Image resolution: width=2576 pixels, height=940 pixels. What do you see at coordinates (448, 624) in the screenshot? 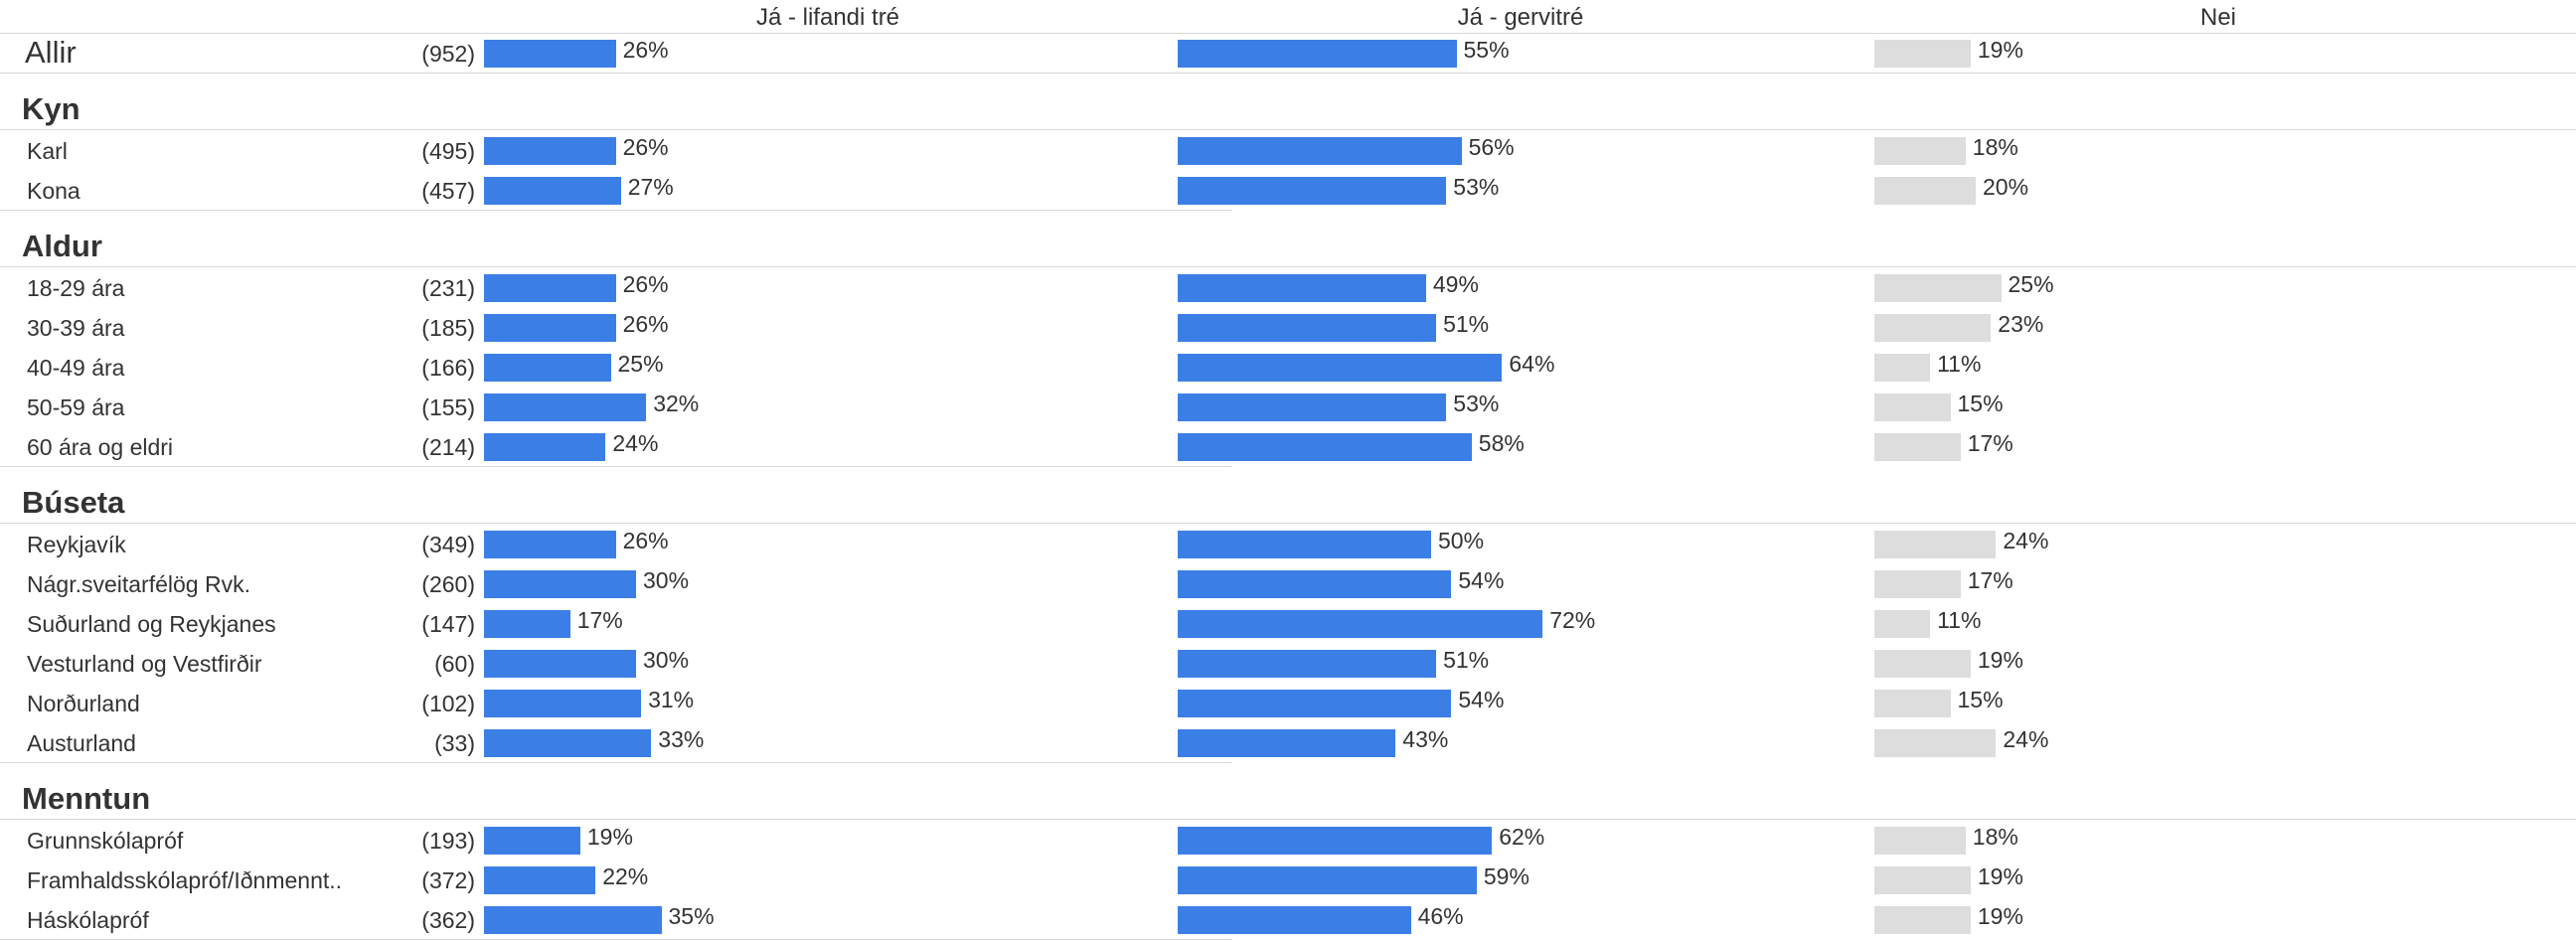
I see `row-count: (147)` at bounding box center [448, 624].